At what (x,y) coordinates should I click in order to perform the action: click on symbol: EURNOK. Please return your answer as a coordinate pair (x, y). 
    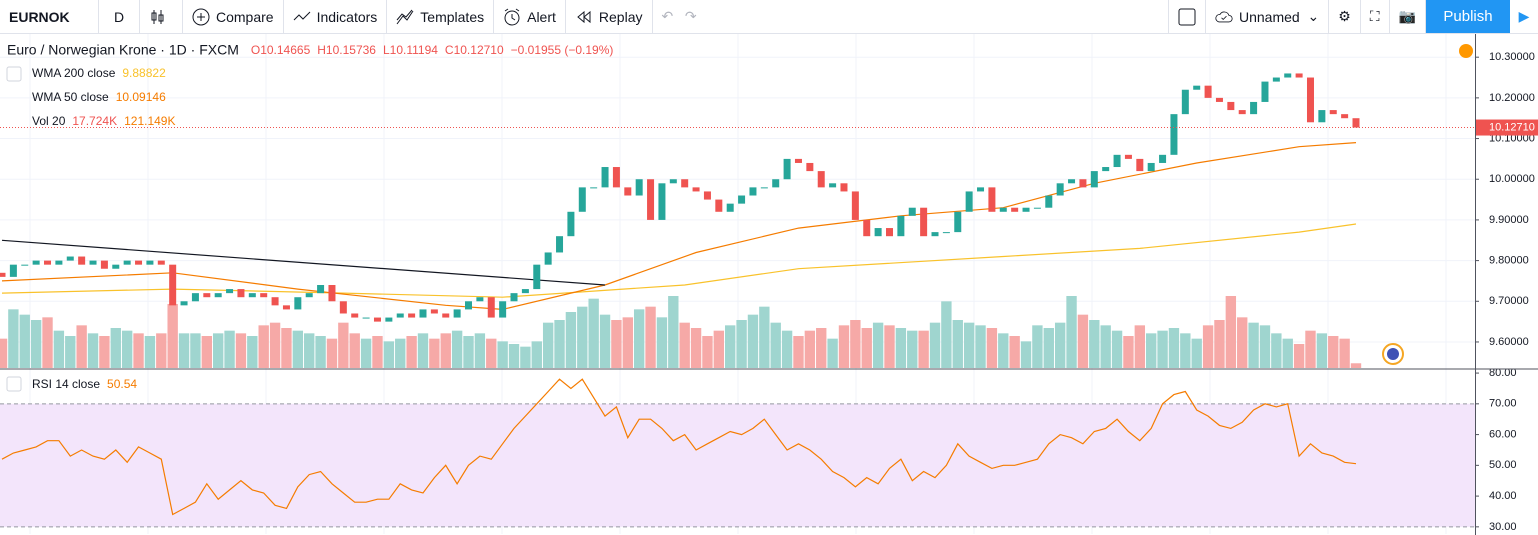
    Looking at the image, I should click on (49, 16).